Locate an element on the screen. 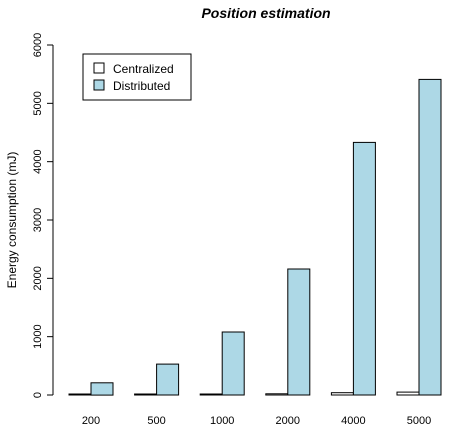 Image resolution: width=474 pixels, height=436 pixels. y-tick-label: 5000 is located at coordinates (38, 103).